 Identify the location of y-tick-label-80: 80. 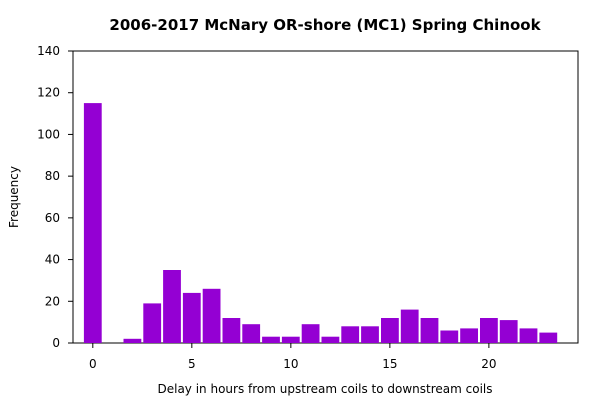
(52, 176).